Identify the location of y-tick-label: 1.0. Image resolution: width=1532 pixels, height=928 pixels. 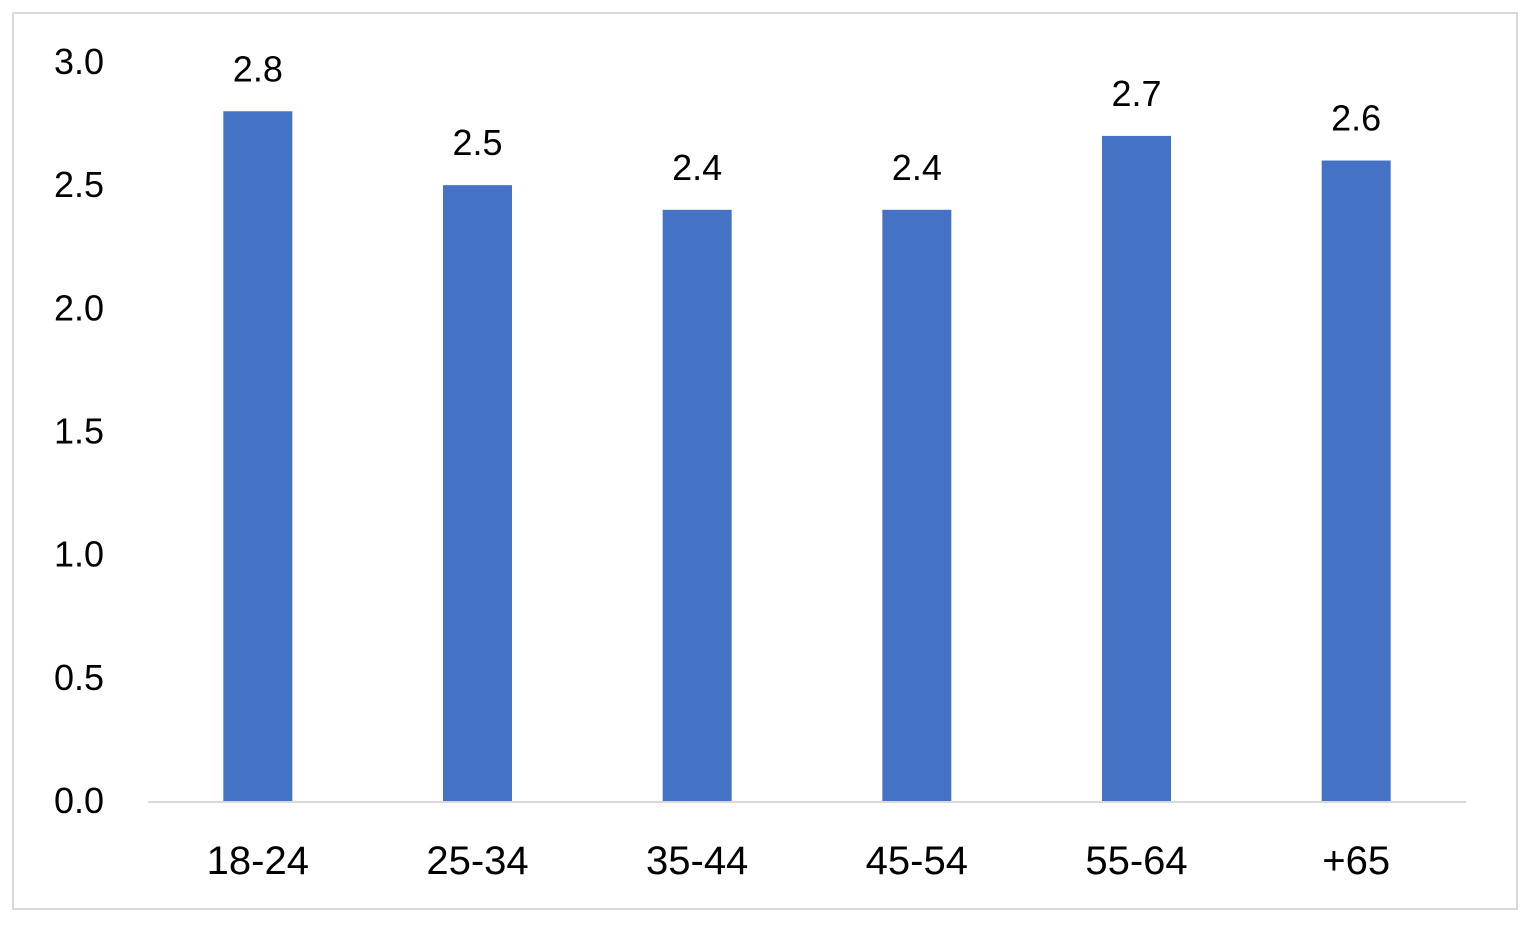
(79, 554).